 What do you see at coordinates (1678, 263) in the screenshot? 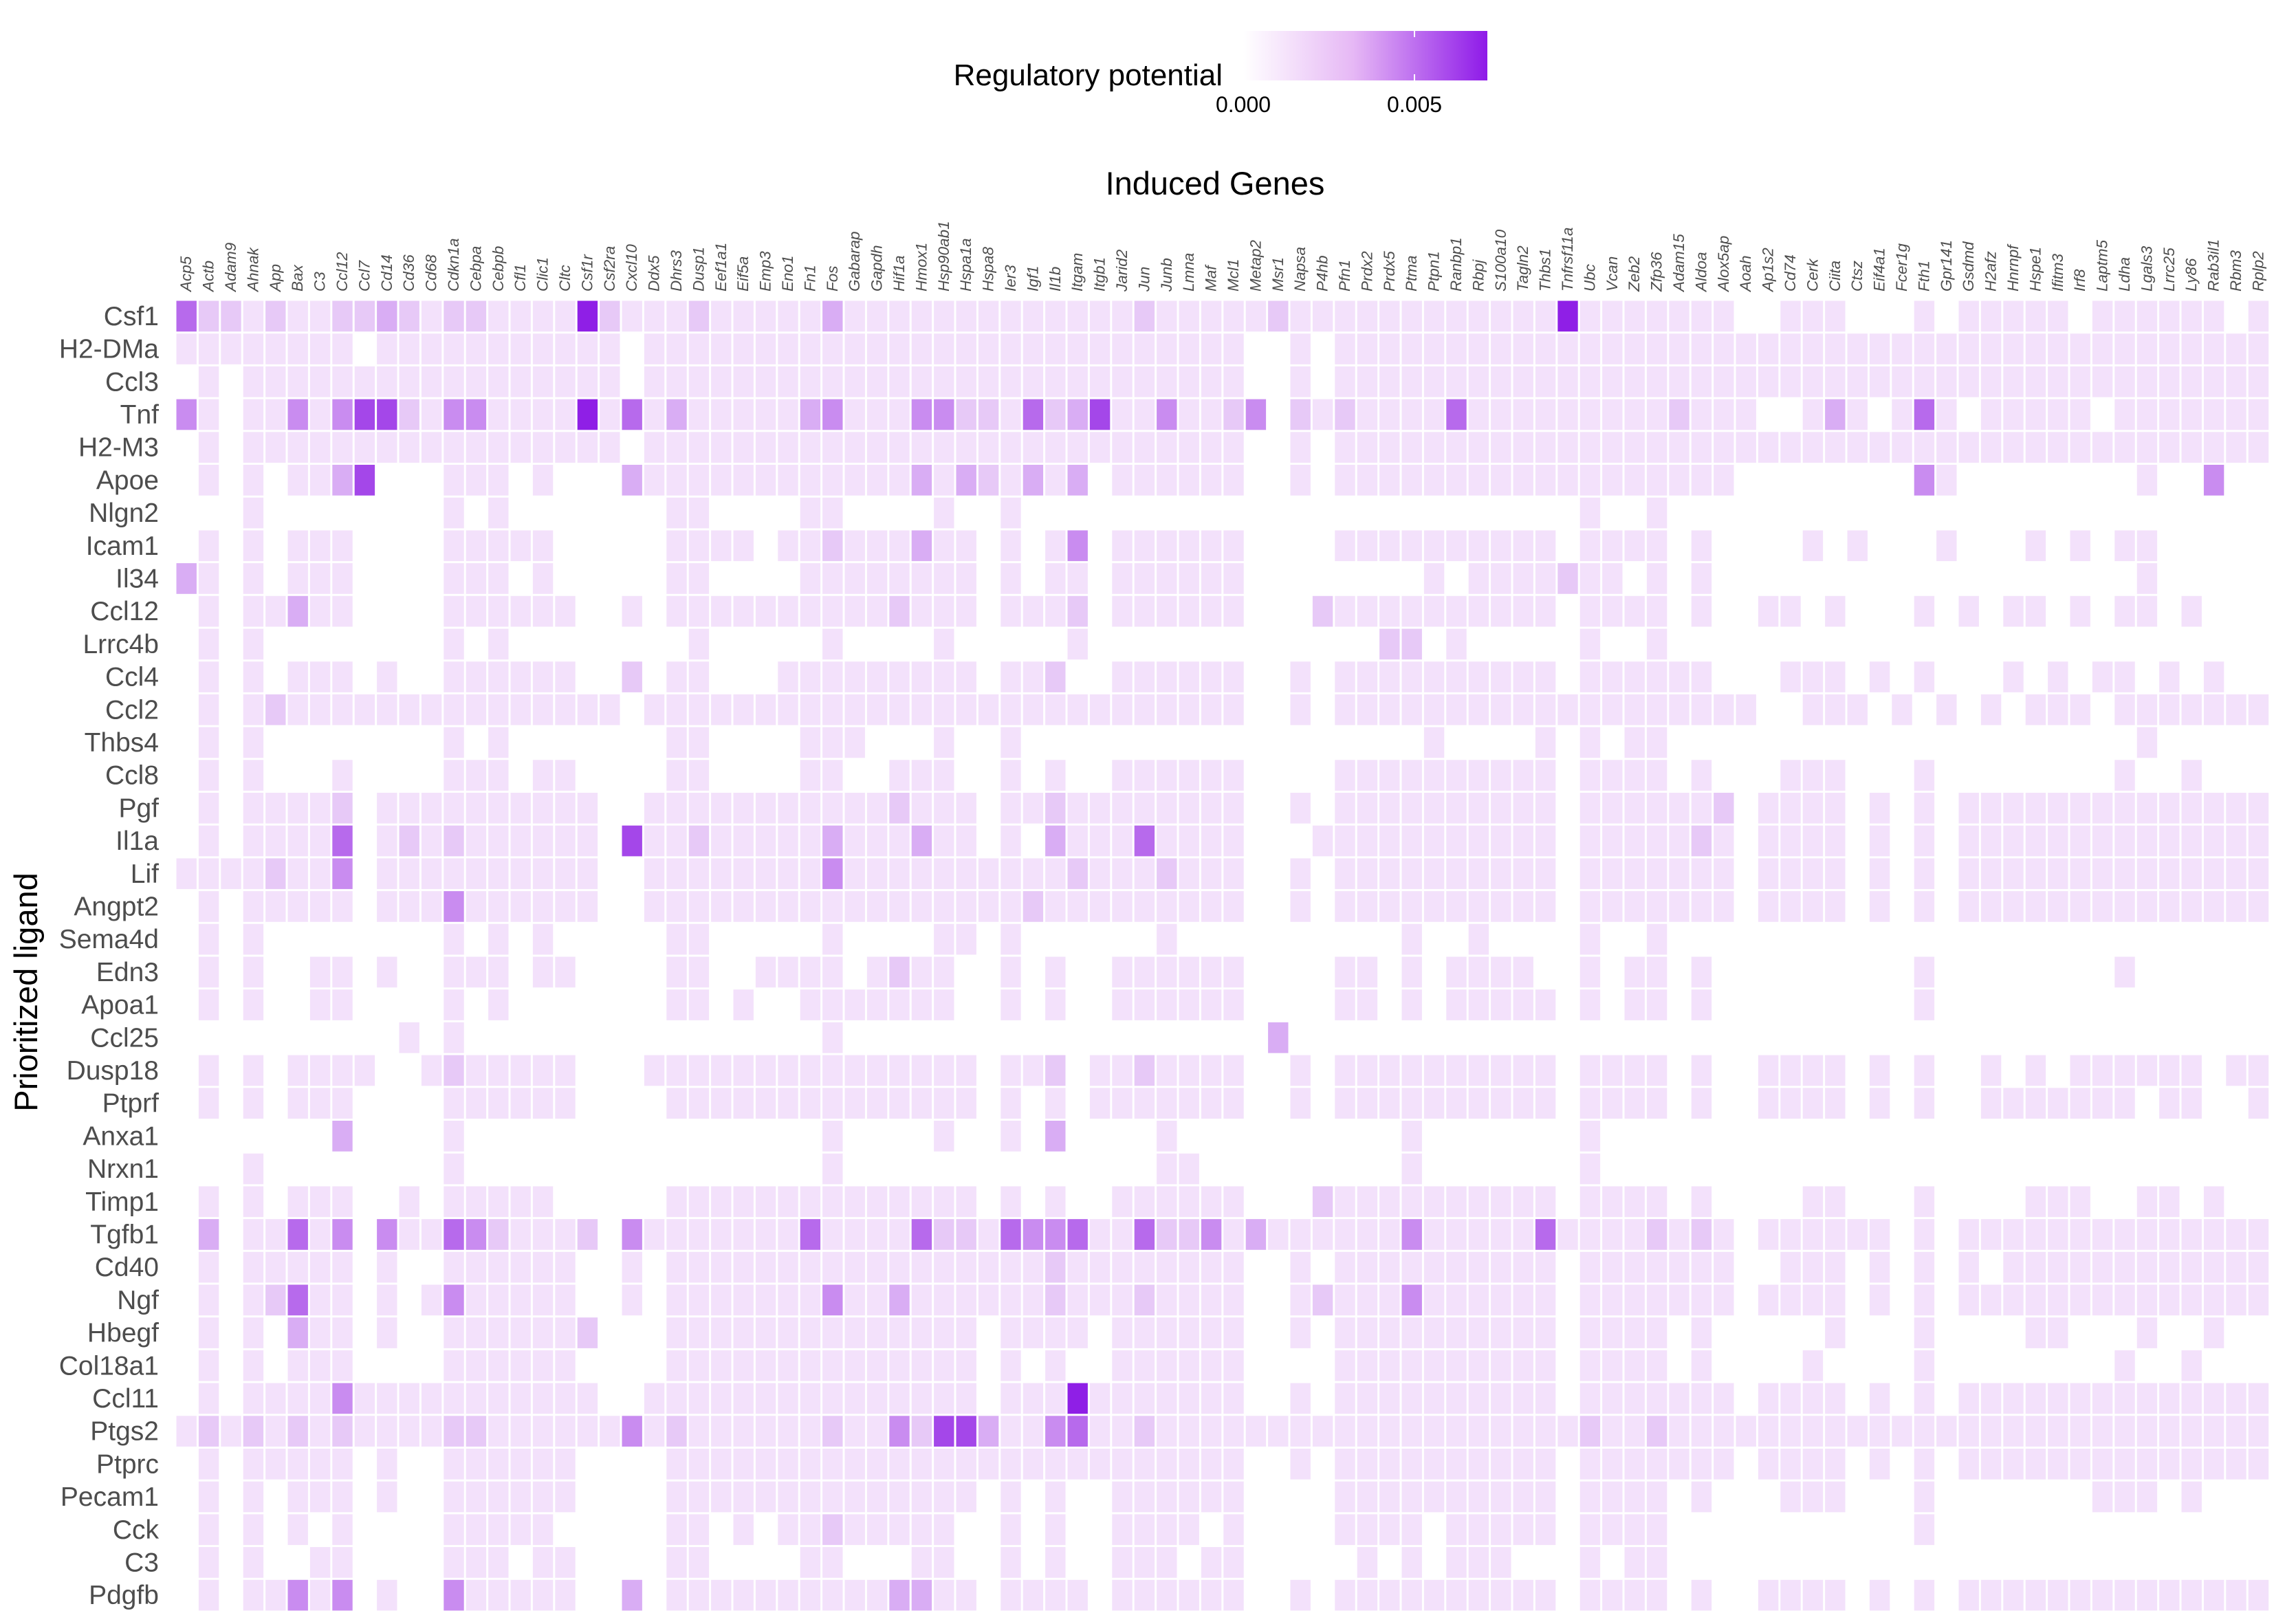
I see `x-tick-label: Adam15` at bounding box center [1678, 263].